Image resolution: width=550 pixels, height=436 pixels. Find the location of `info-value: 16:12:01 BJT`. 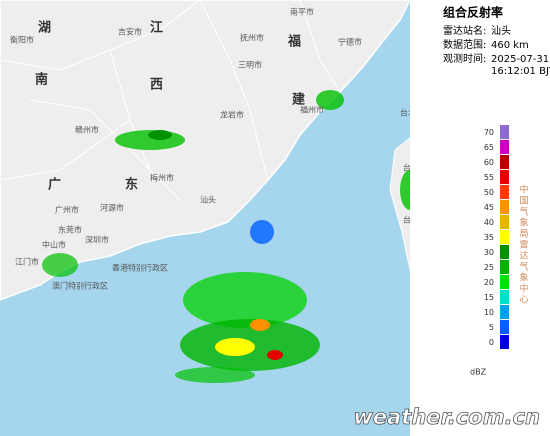

info-value: 16:12:01 BJT is located at coordinates (520, 71).